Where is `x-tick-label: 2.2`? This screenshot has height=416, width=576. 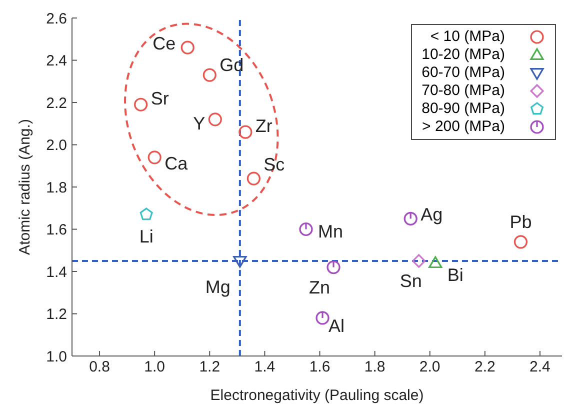
x-tick-label: 2.2 is located at coordinates (485, 367).